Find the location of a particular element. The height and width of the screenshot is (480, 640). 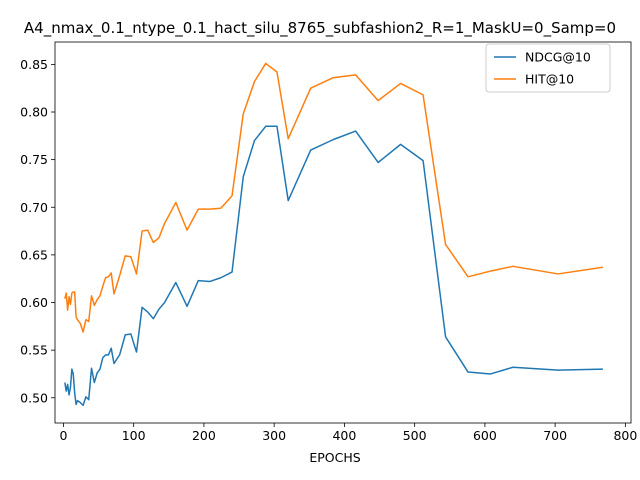

x-tick-label: 500 is located at coordinates (415, 435).